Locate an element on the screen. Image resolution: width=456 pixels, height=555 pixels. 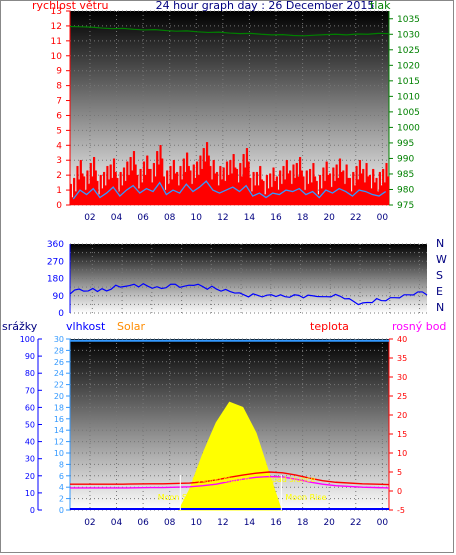
y-tick-label-right: 995 is located at coordinates (405, 144).